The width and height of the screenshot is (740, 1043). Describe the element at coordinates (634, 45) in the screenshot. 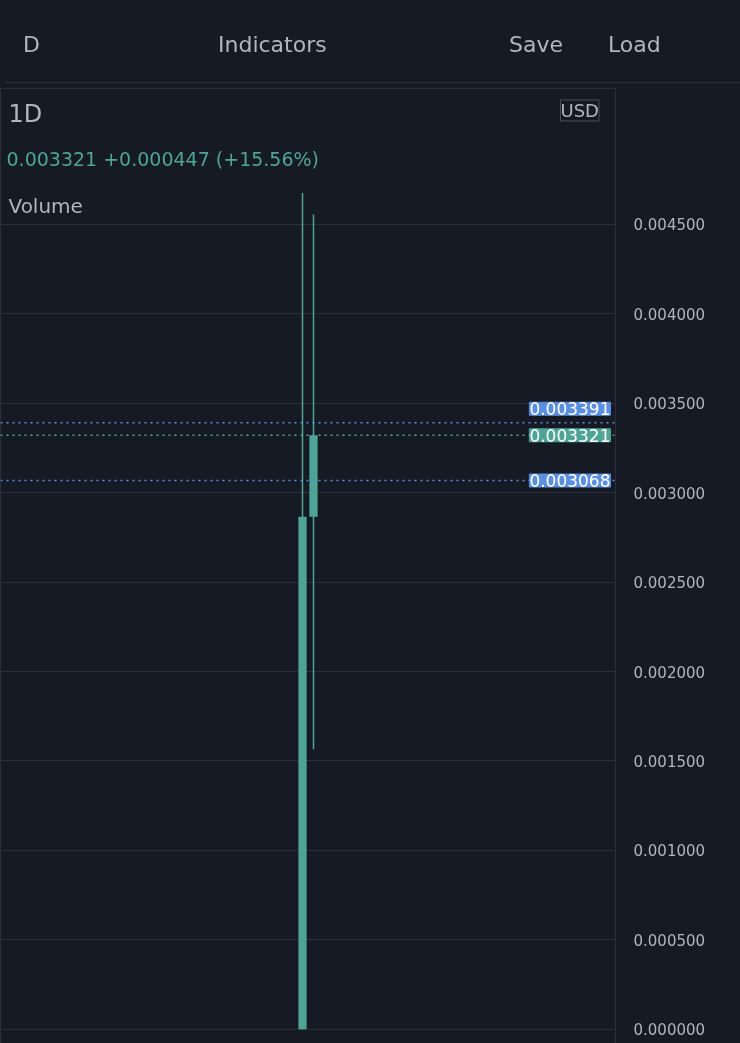

I see `text: Load` at that location.